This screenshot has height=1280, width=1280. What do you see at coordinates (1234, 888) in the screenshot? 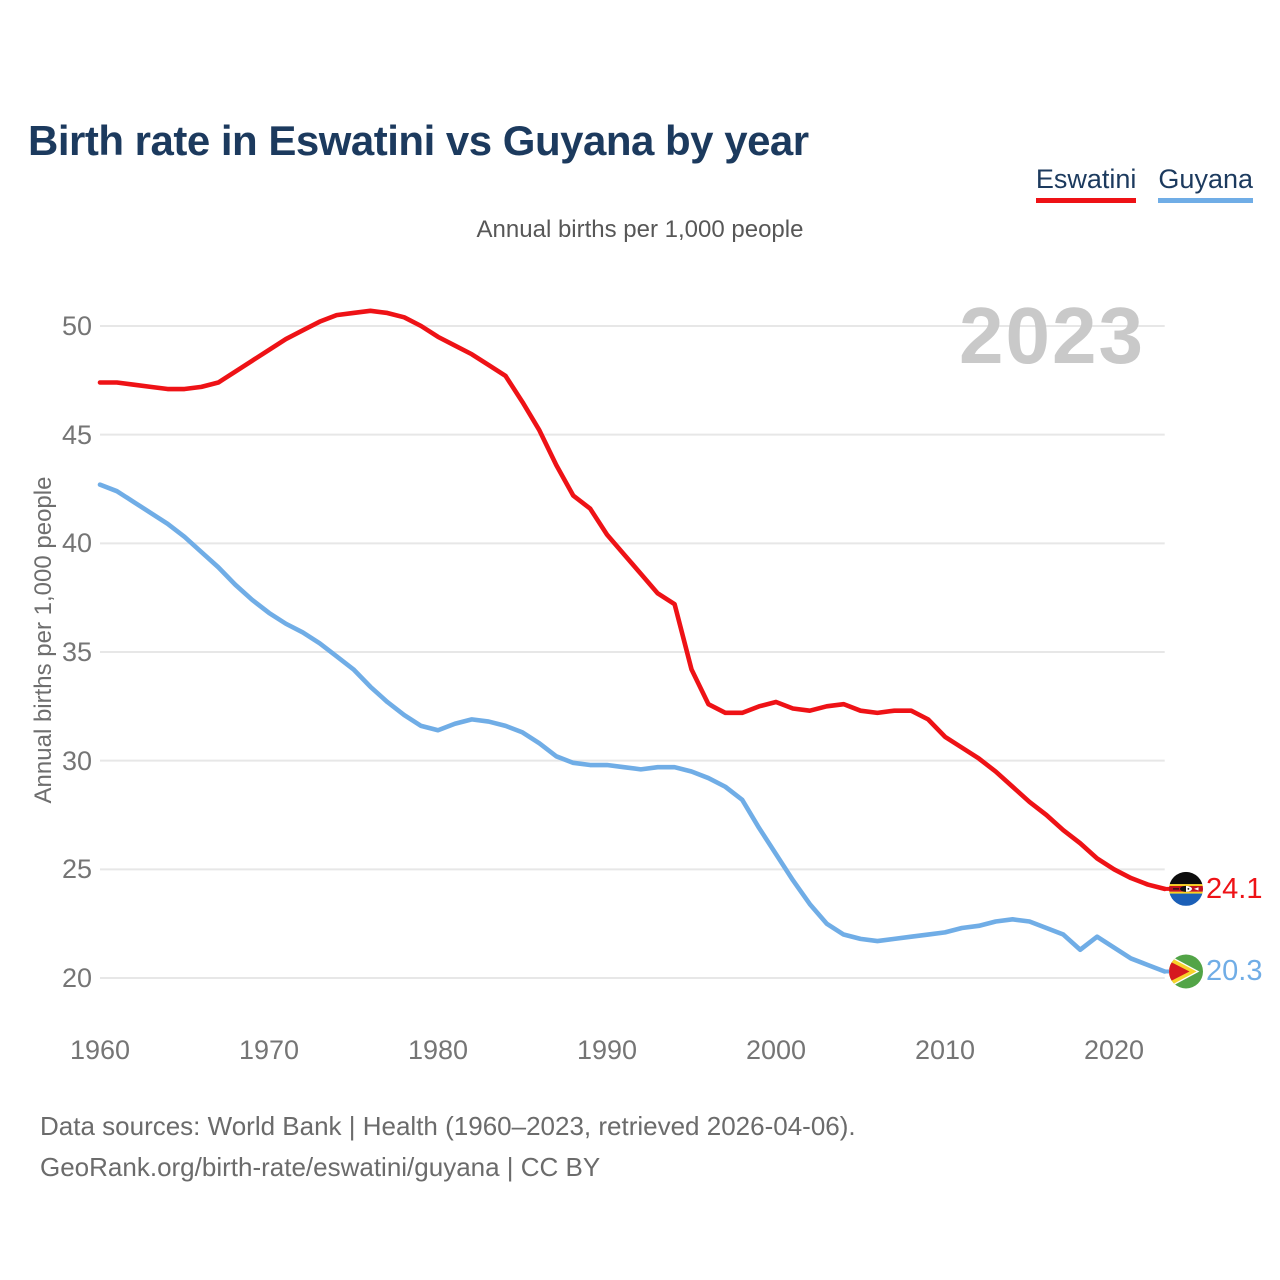
I see `eswatini-end-value: 24.1` at bounding box center [1234, 888].